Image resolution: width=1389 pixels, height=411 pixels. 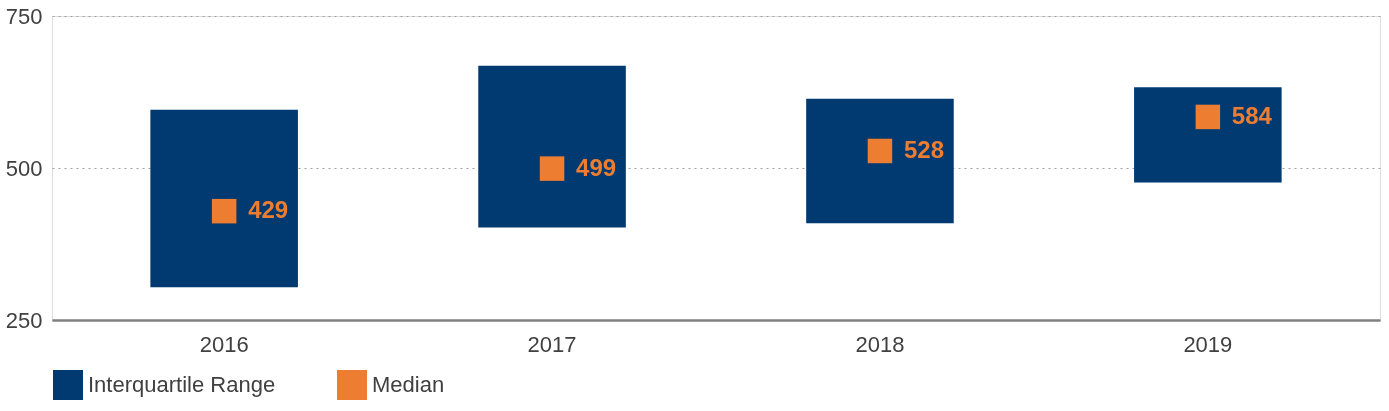 What do you see at coordinates (880, 344) in the screenshot?
I see `x-tick-label: 2018` at bounding box center [880, 344].